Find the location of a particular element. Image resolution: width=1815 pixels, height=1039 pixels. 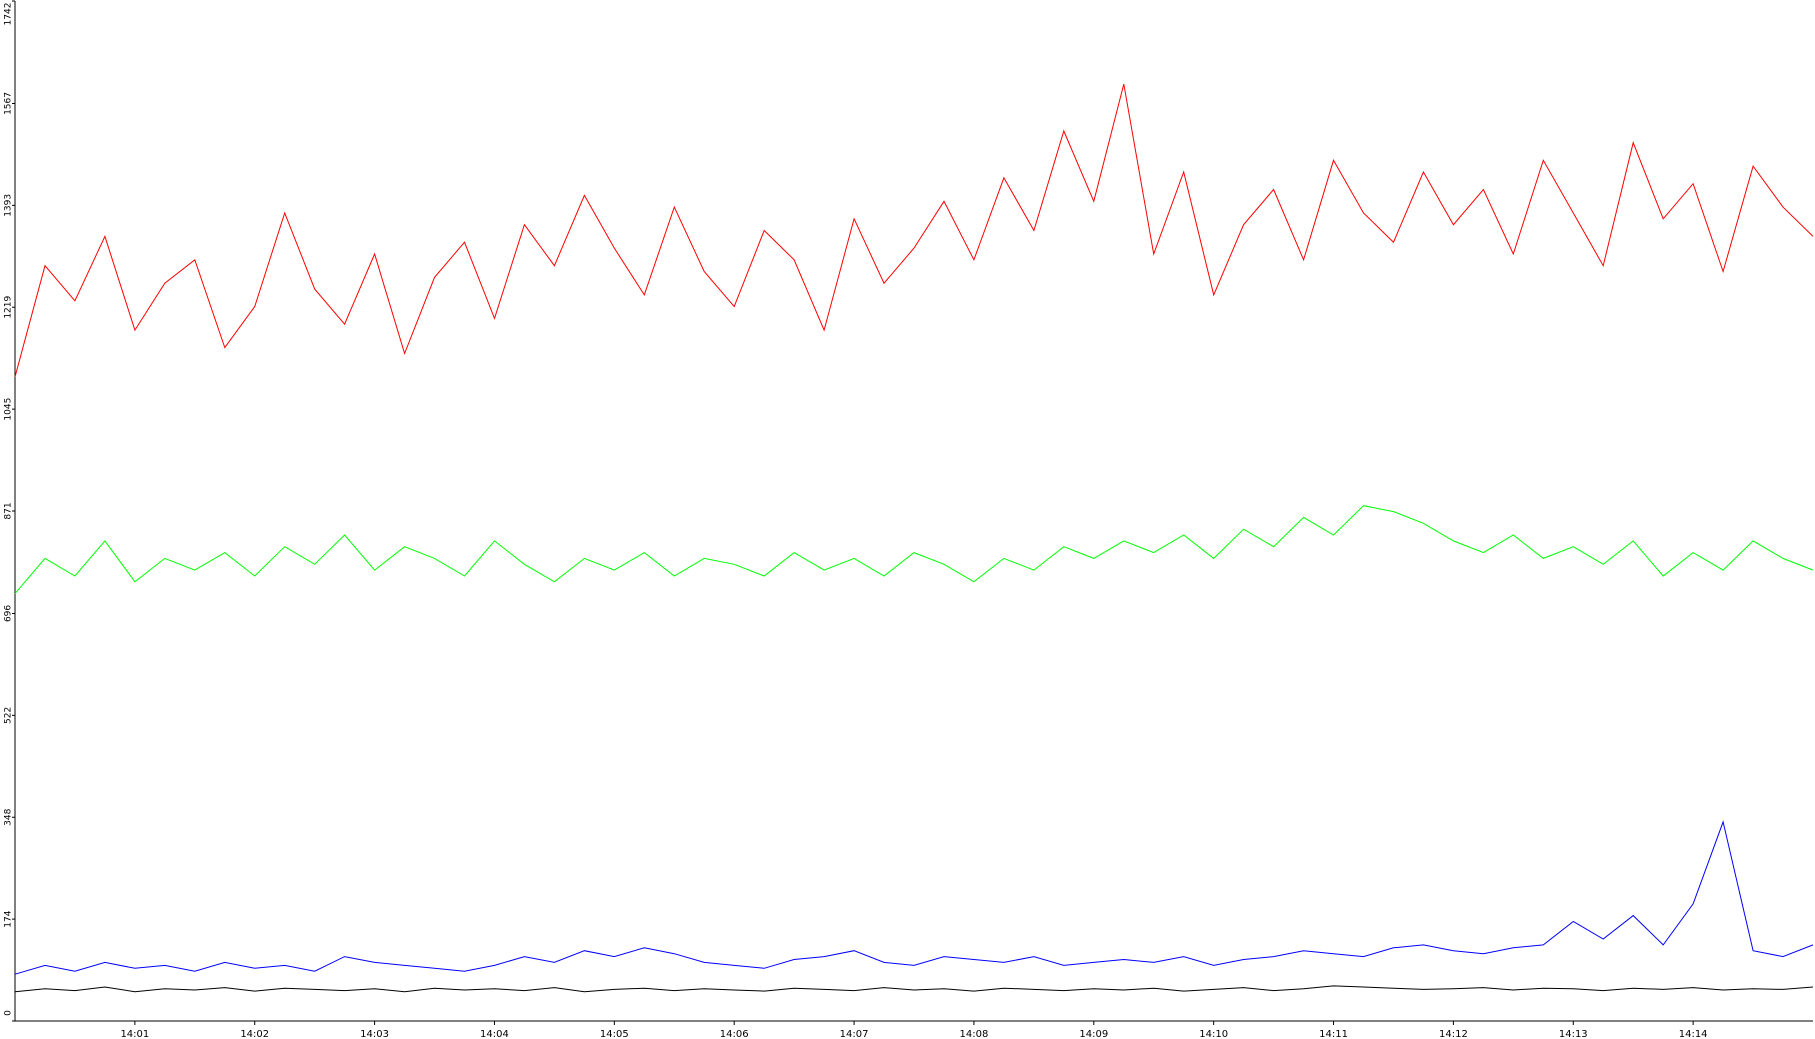

x-tick-label: 14:10 is located at coordinates (1213, 1034).